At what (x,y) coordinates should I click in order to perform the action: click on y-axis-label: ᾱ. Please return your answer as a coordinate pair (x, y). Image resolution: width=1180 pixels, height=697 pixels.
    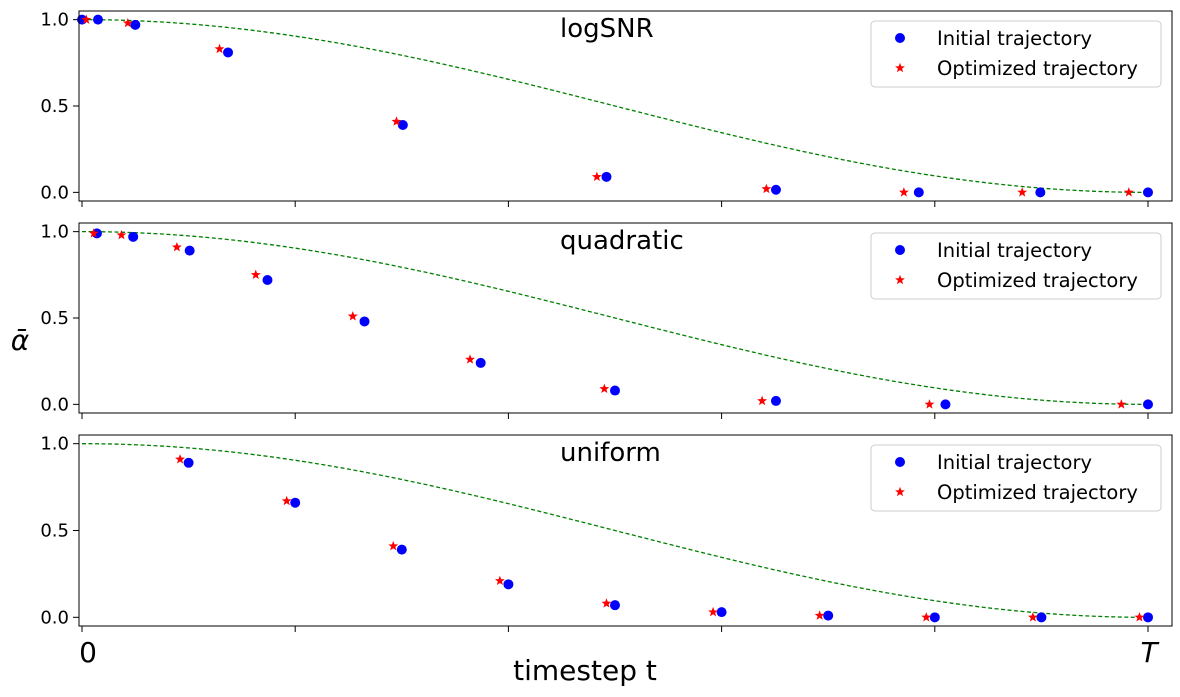
    Looking at the image, I should click on (20, 340).